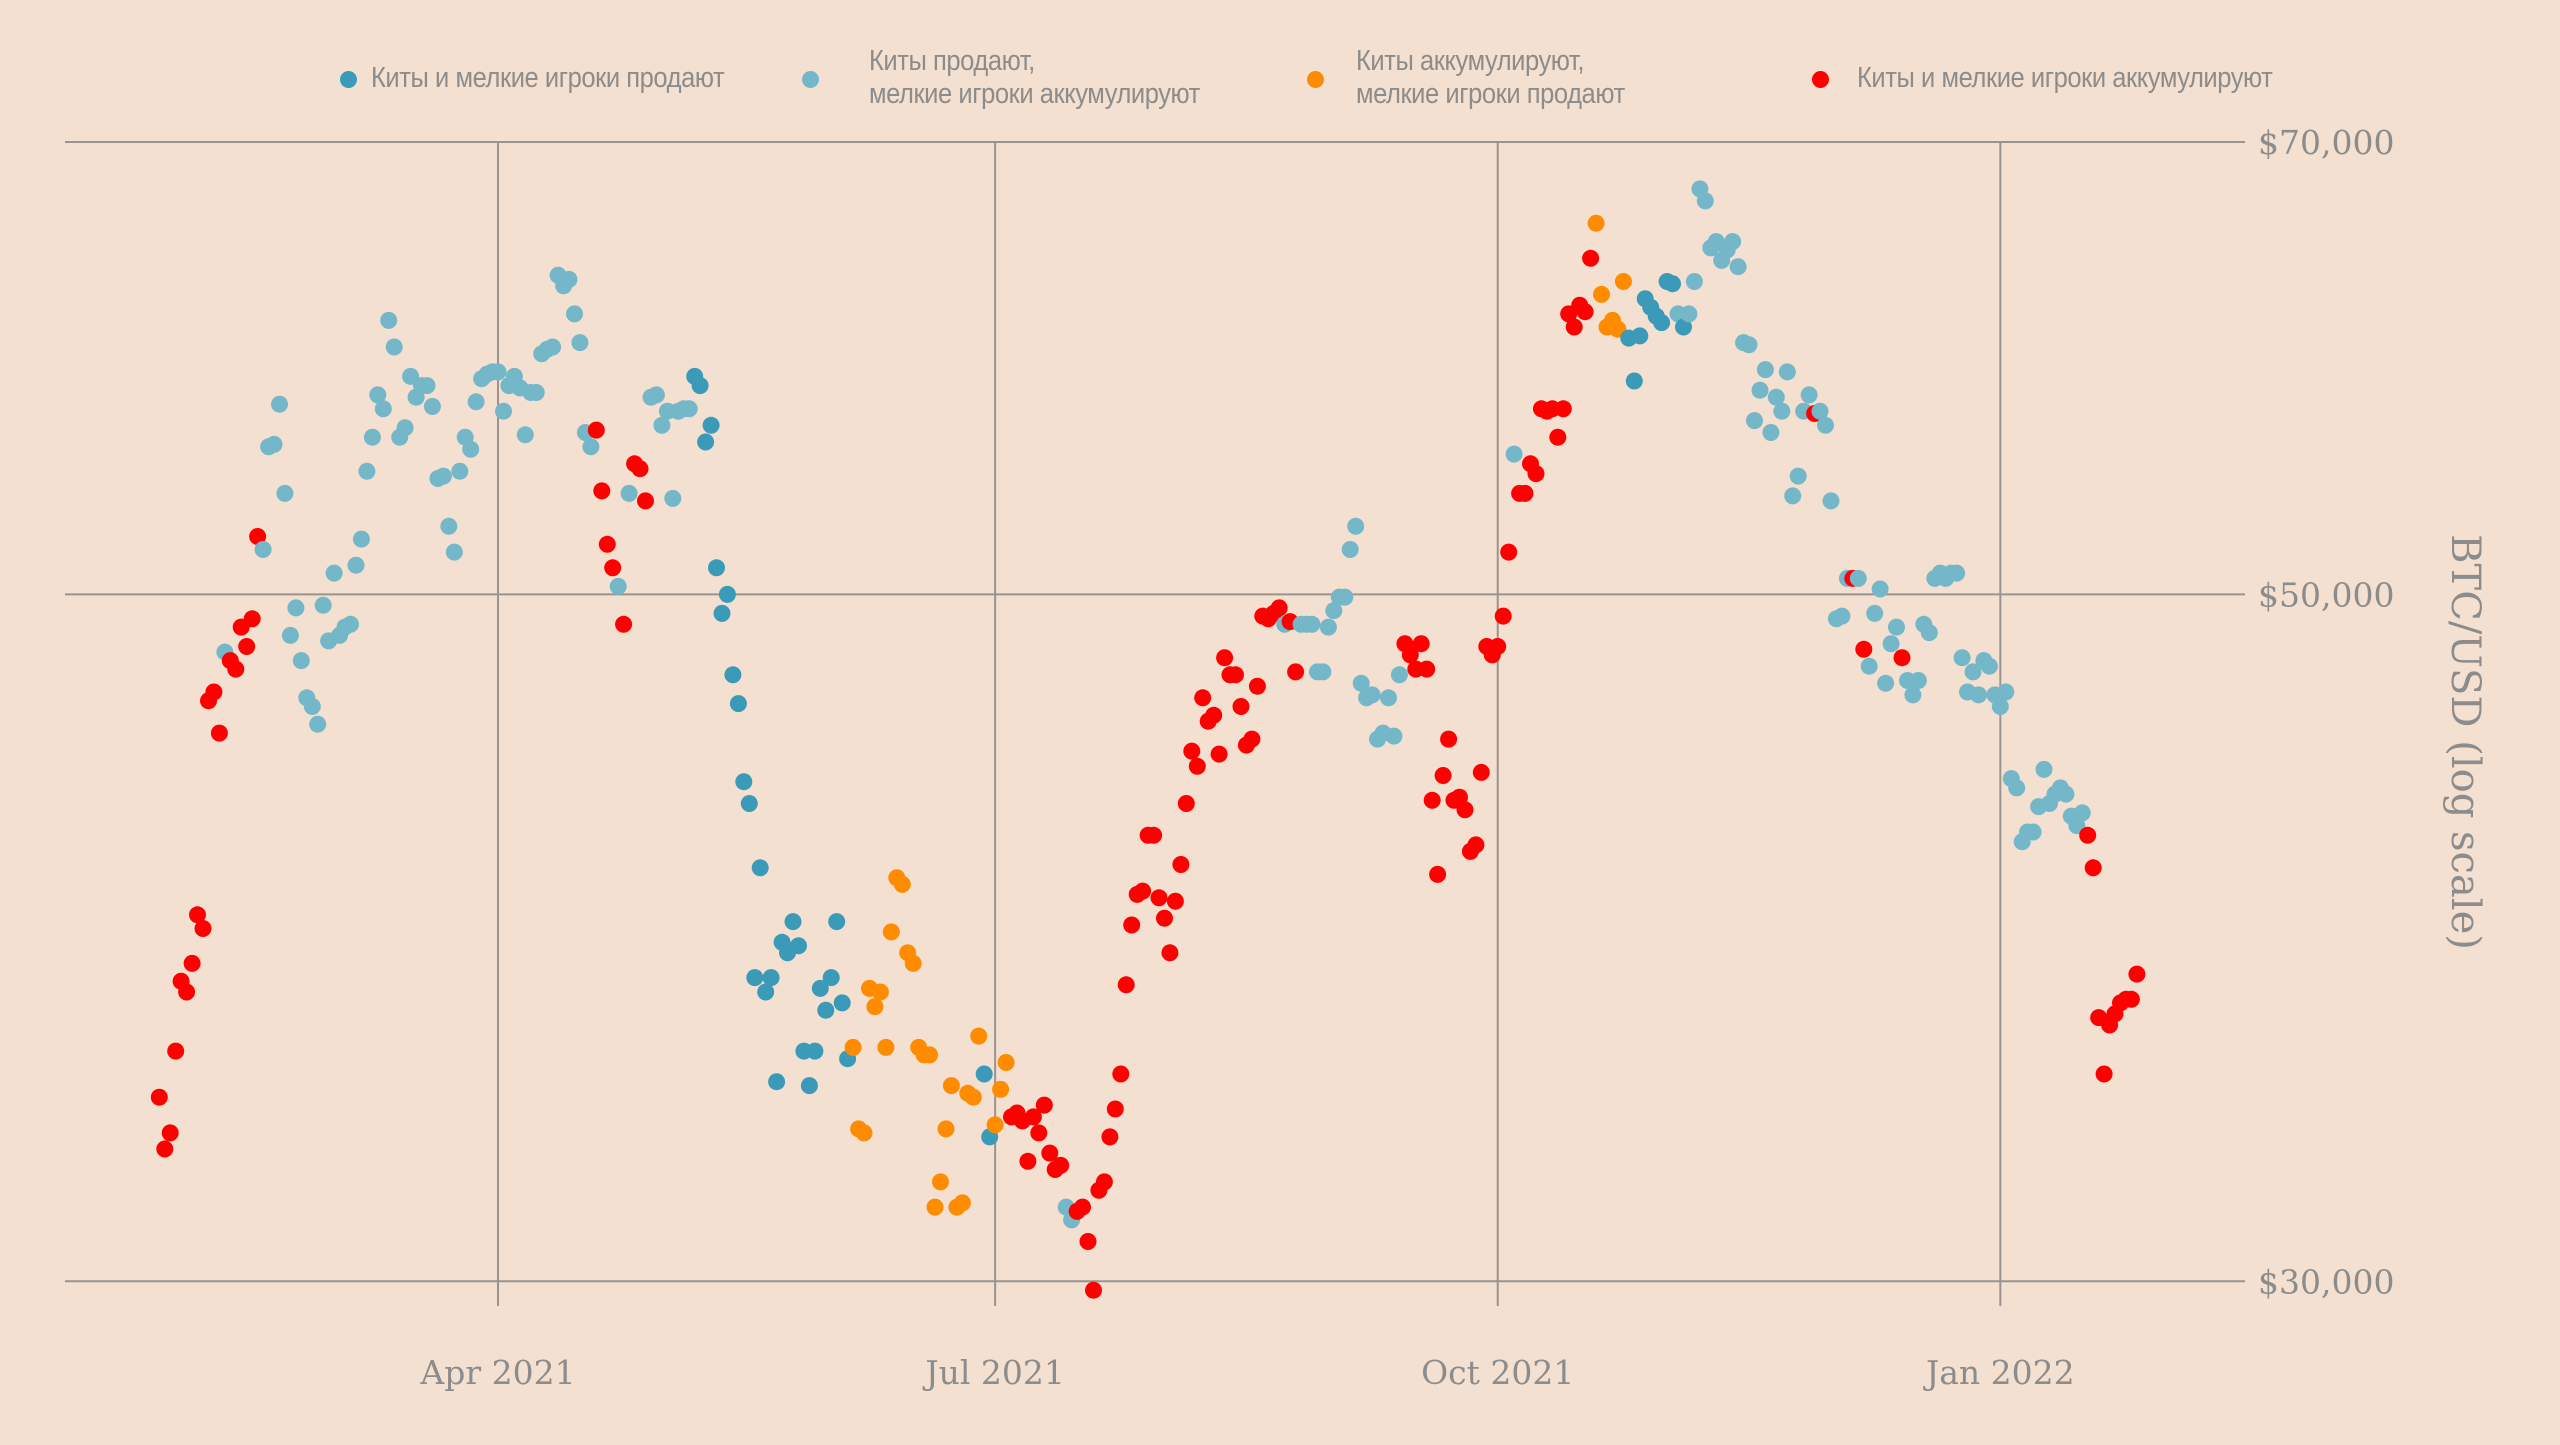 The height and width of the screenshot is (1445, 2560). I want to click on x-tick-label: Jan 2022, so click(1999, 1372).